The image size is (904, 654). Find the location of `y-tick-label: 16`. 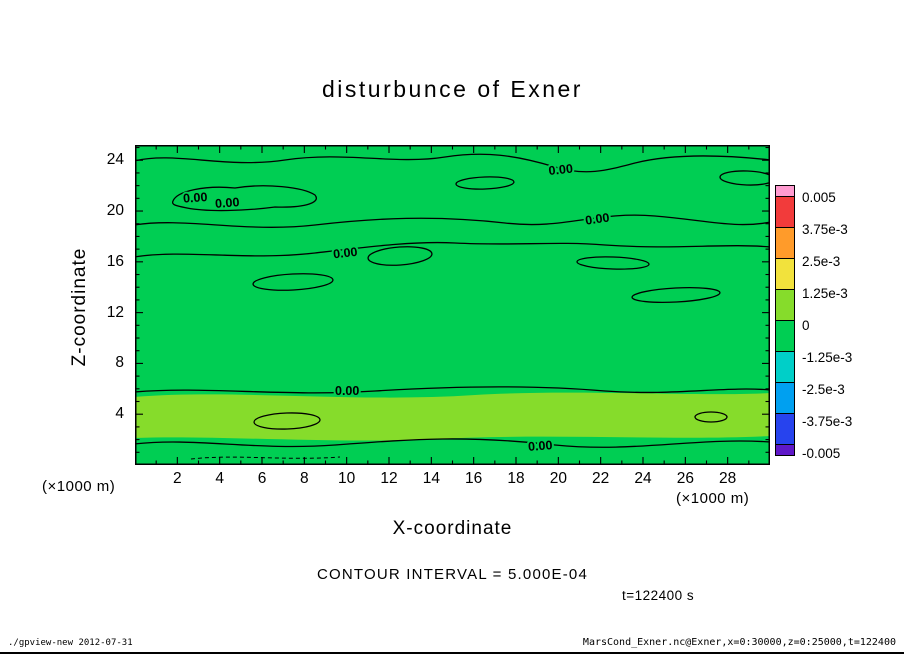

y-tick-label: 16 is located at coordinates (115, 261).